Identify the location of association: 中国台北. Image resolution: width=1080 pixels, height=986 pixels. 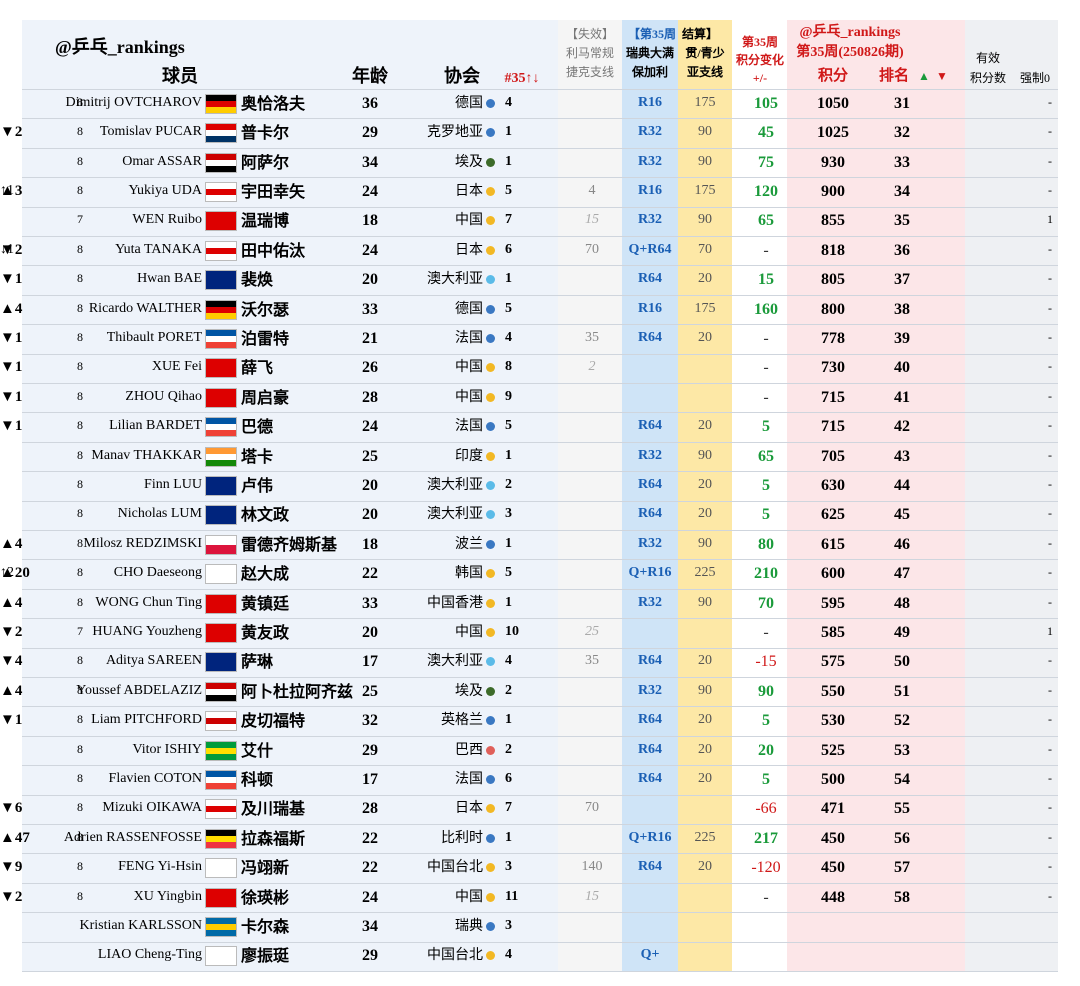
(455, 955).